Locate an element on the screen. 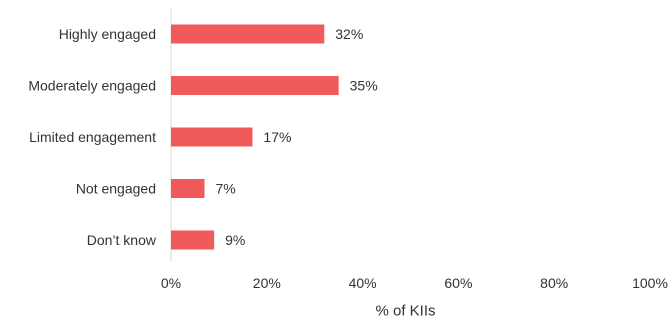 Image resolution: width=670 pixels, height=329 pixels. x-tick-label: 100% is located at coordinates (650, 283).